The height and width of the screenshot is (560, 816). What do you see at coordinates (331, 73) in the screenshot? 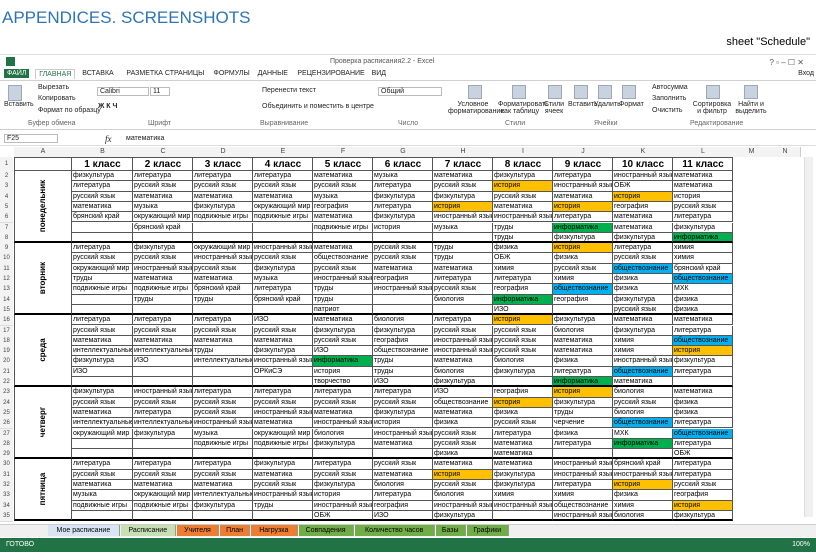
I see `ribbon-tab: РЕЦЕНЗИРОВАНИЕ` at bounding box center [331, 73].